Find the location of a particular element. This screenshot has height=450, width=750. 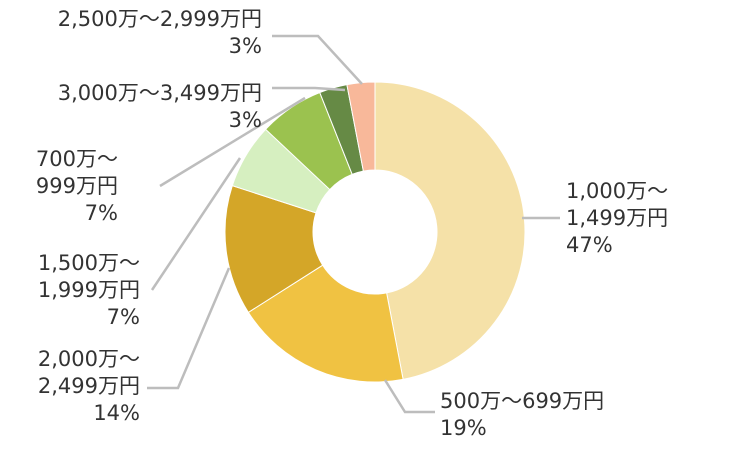

slice-category-line-6-0: 2,500万〜2,999万円 is located at coordinates (160, 19).